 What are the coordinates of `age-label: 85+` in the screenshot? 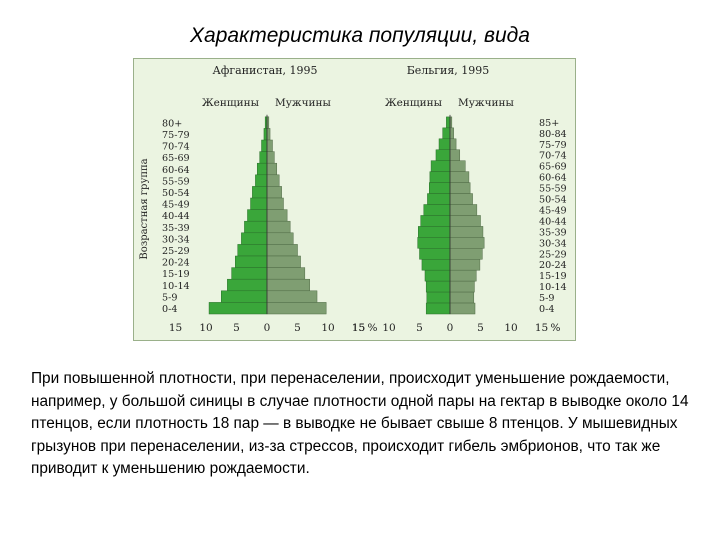 It's located at (549, 123).